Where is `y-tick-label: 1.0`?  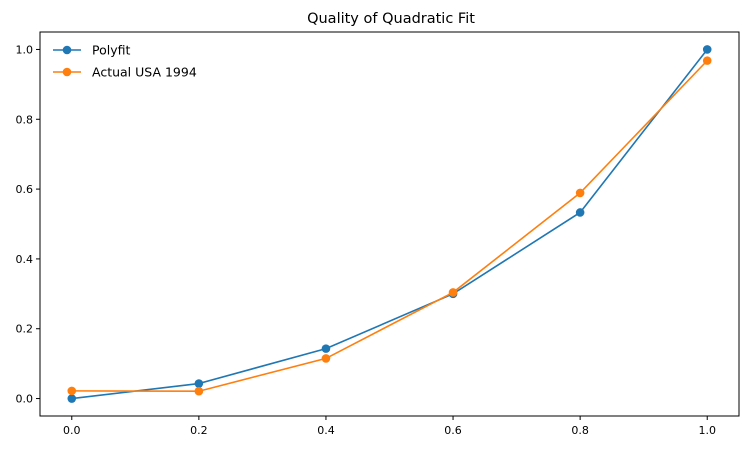
y-tick-label: 1.0 is located at coordinates (25, 49).